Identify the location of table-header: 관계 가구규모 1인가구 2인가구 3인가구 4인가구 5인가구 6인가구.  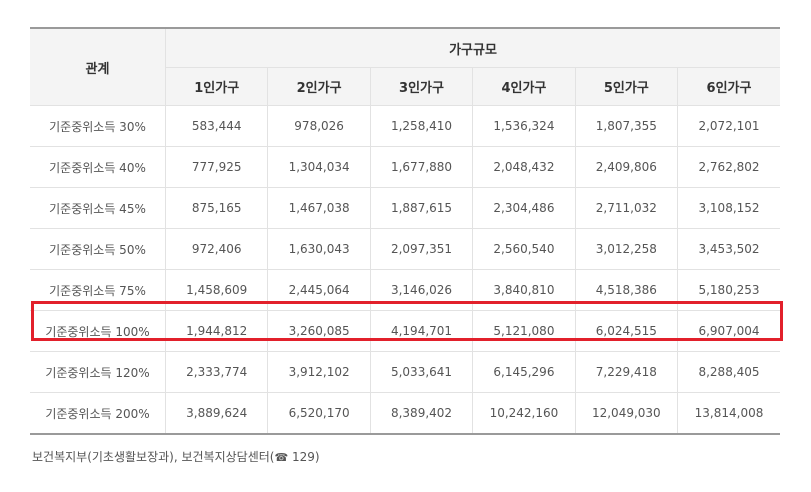
(405, 67).